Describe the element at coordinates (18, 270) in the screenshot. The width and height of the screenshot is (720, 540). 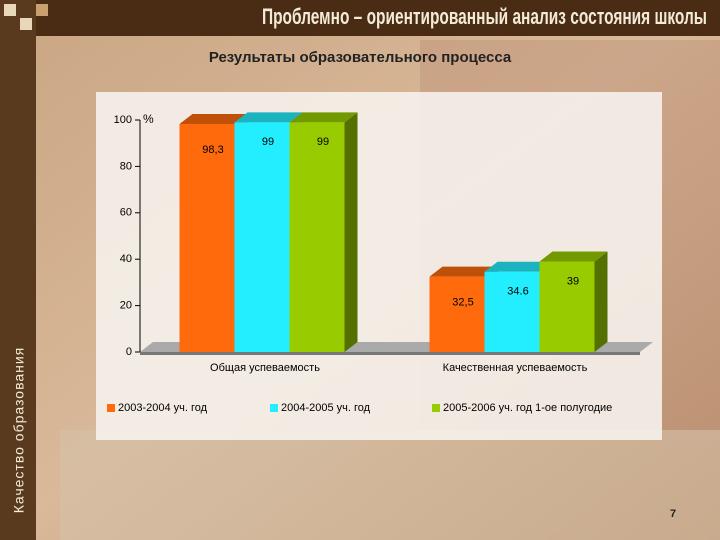
I see `side-strip` at that location.